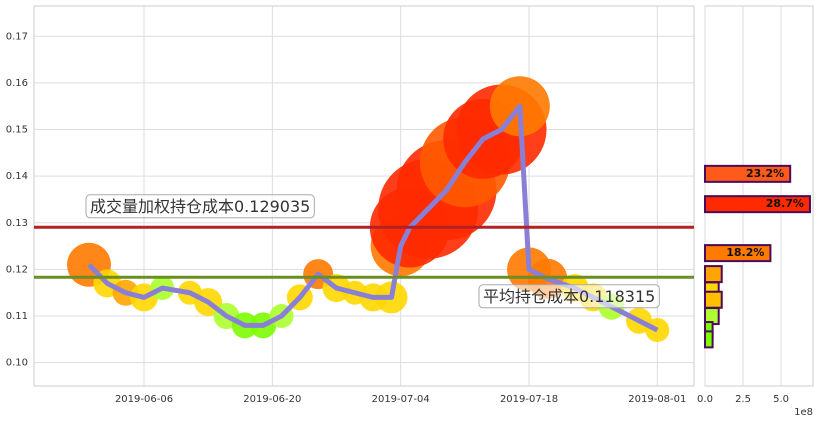 This screenshot has height=422, width=822. I want to click on x-tick-label: 2019-07-04, so click(401, 399).